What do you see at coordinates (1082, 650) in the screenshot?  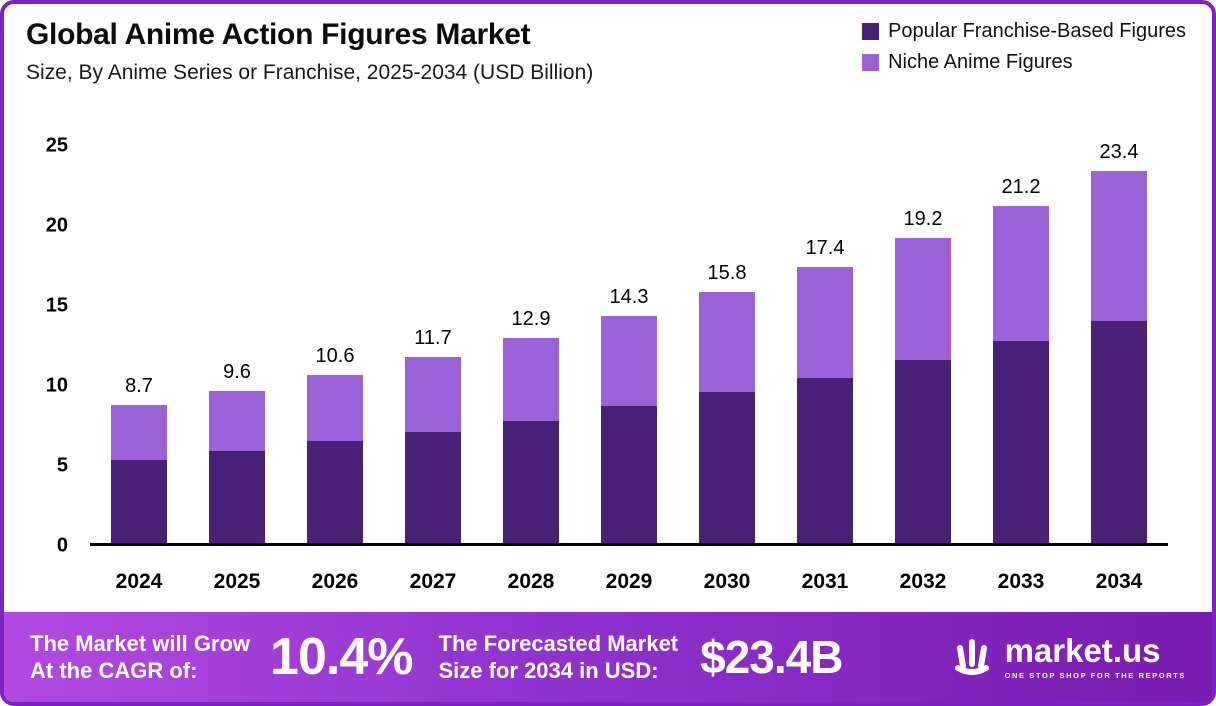 I see `brand-name: market.us` at bounding box center [1082, 650].